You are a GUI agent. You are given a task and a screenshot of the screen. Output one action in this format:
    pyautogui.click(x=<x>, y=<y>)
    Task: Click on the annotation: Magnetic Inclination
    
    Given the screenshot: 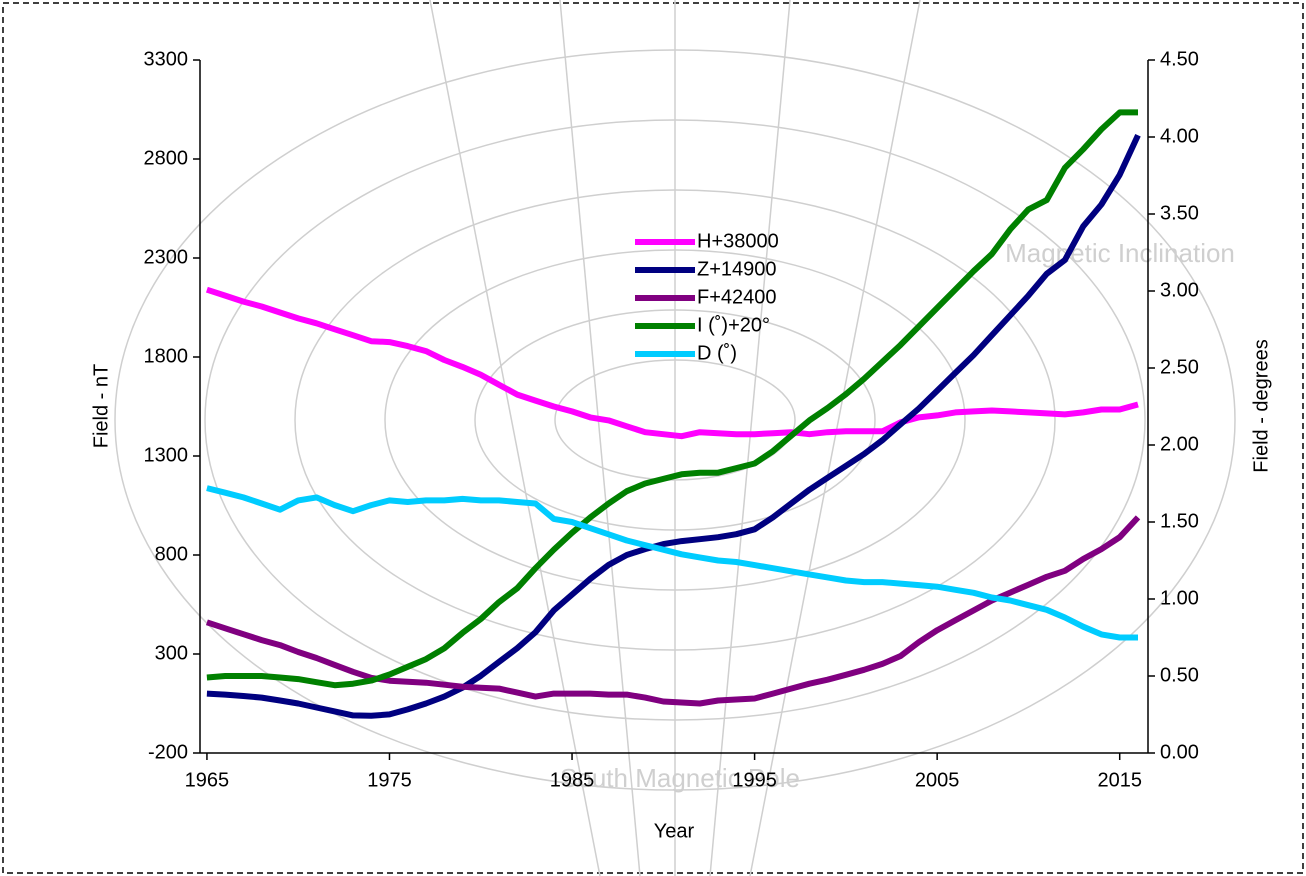 What is the action you would take?
    pyautogui.click(x=1120, y=253)
    